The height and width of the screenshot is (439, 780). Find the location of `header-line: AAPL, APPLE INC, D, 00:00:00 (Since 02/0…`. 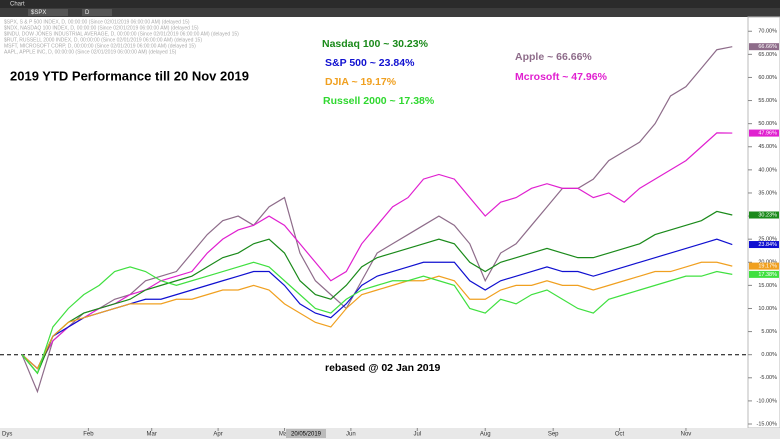

header-line: AAPL, APPLE INC, D, 00:00:00 (Since 02/0… is located at coordinates (90, 52).